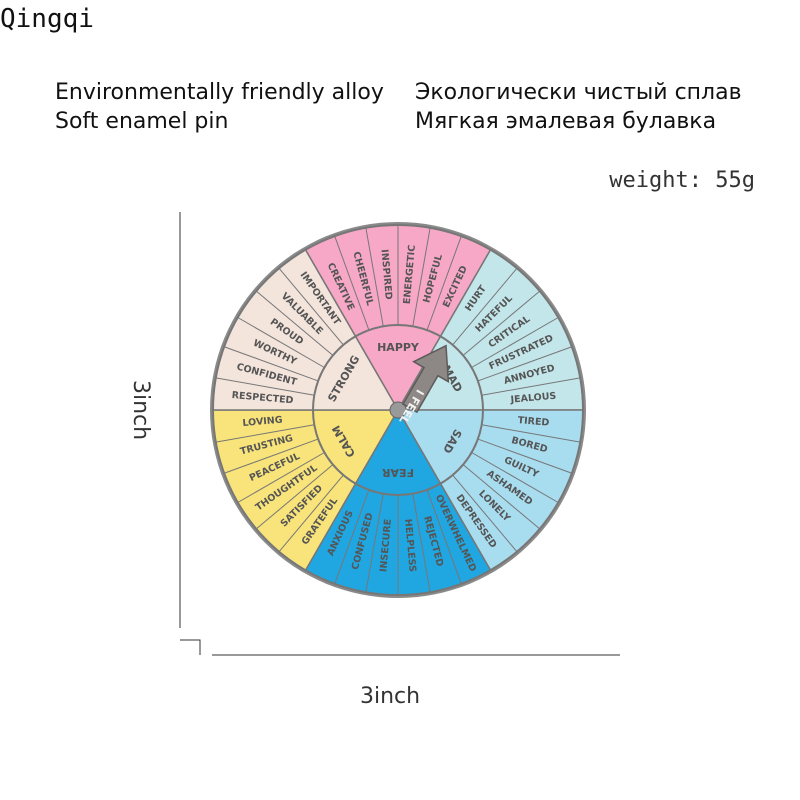 The image size is (800, 800). What do you see at coordinates (140, 410) in the screenshot?
I see `height-label: 3inch` at bounding box center [140, 410].